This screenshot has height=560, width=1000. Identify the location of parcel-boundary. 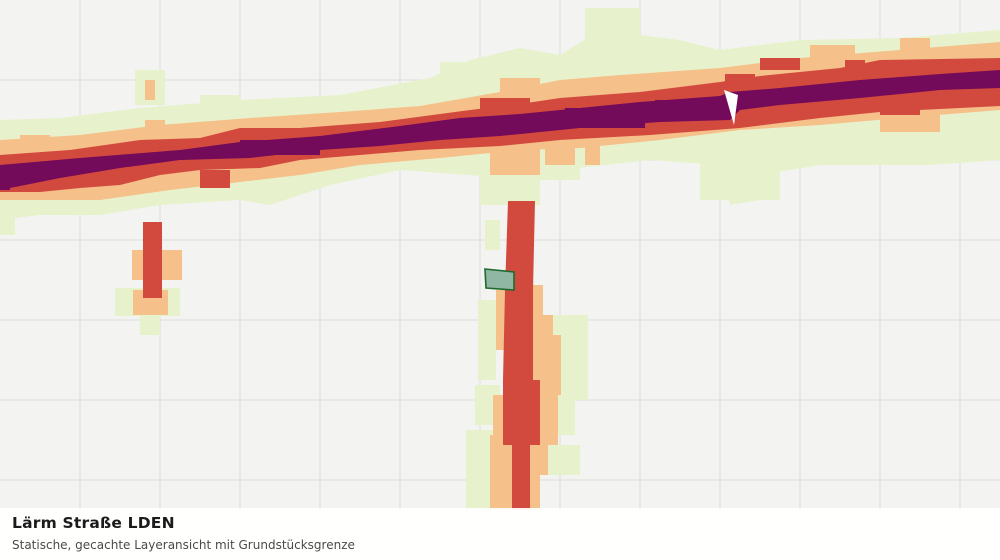
(499, 279).